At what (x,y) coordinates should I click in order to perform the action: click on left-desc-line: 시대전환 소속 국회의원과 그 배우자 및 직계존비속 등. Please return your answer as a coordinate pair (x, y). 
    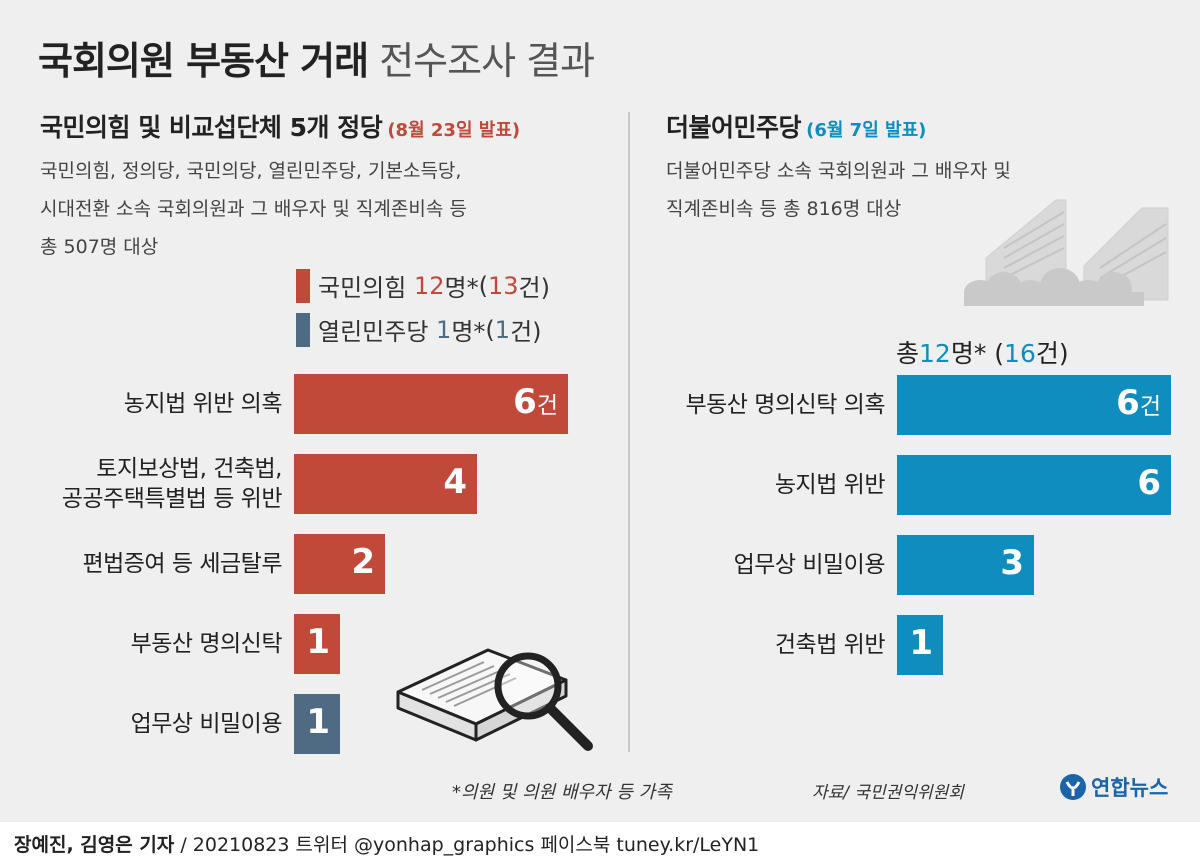
    Looking at the image, I should click on (253, 209).